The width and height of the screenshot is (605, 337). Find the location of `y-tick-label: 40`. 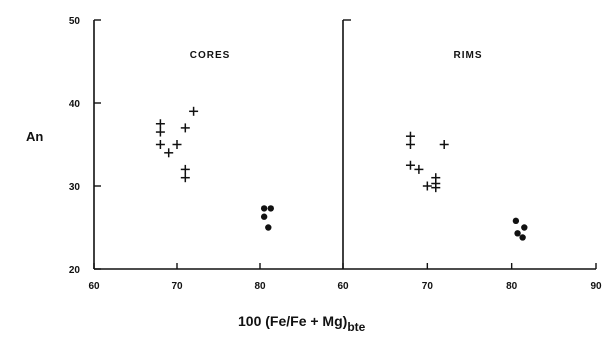

y-tick-label: 40 is located at coordinates (75, 104).